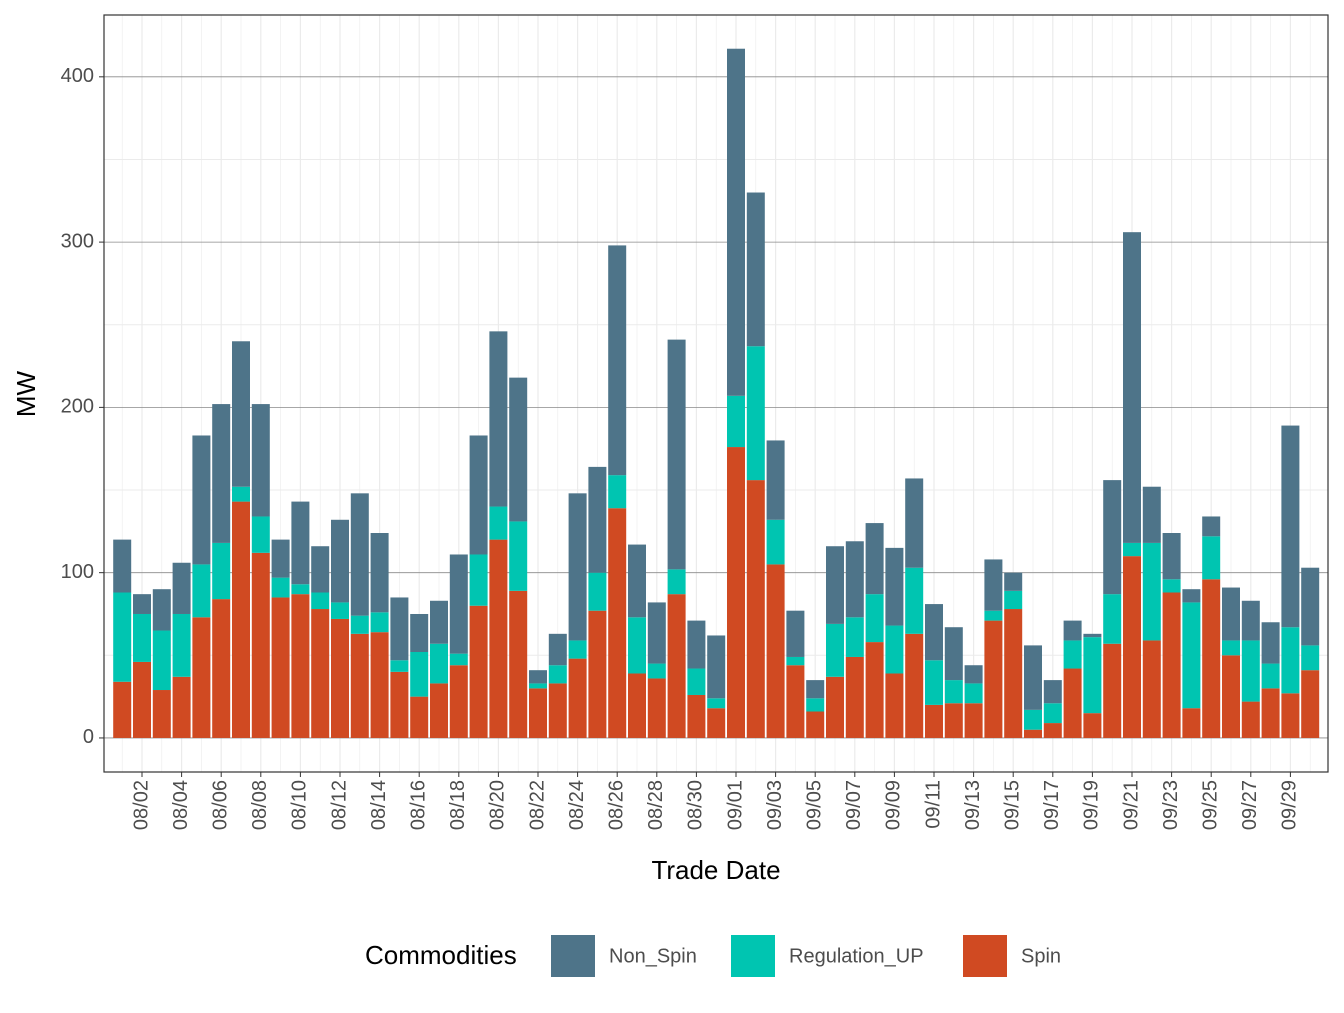  I want to click on x-tick-label: 09/17, so click(1052, 805).